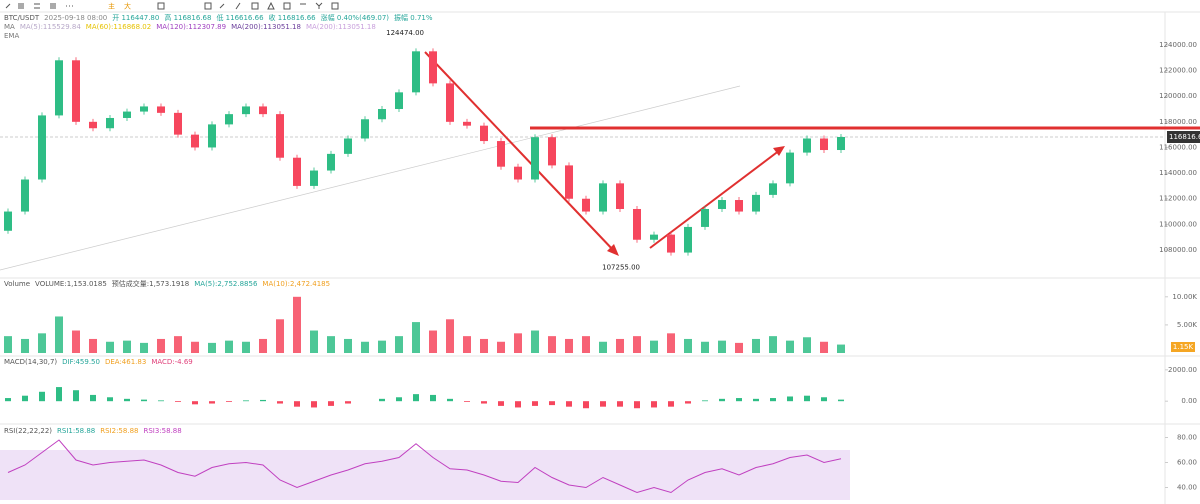 This screenshot has width=1200, height=504. I want to click on legend-item: 开 116447.80, so click(135, 18).